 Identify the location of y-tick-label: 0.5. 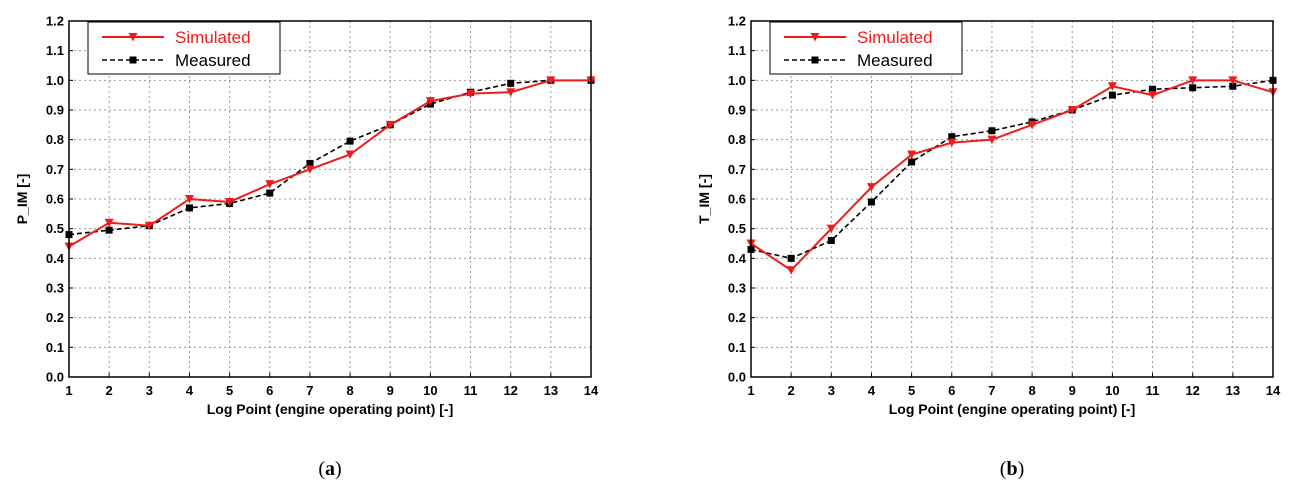
(737, 228).